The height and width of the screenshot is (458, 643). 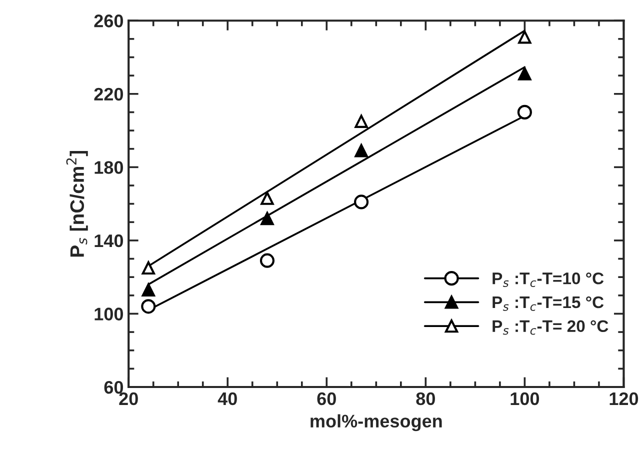 I want to click on legend-label: P$_{s}$ :T$_{c}$-T=10 °C, so click(x=548, y=280).